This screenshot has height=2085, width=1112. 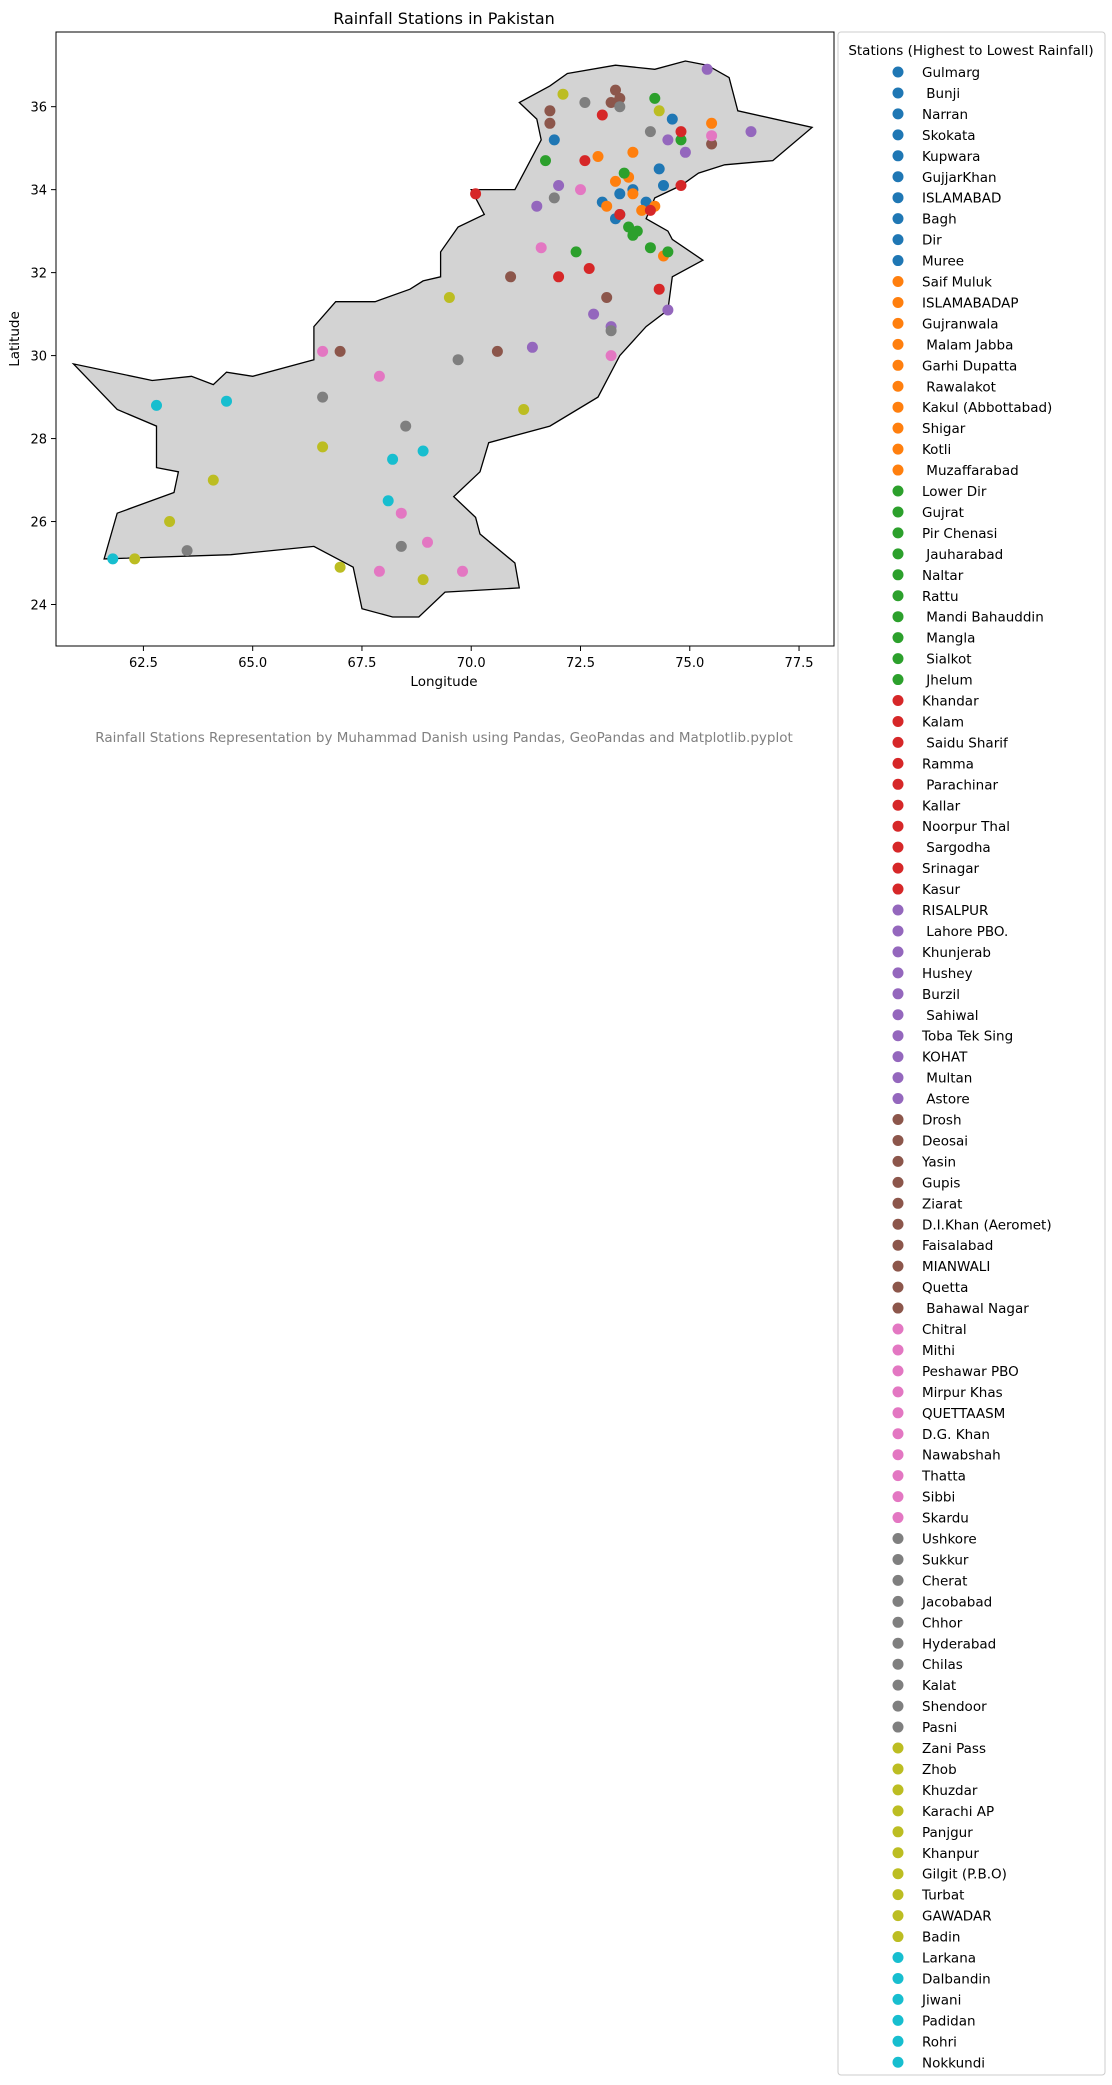 What do you see at coordinates (959, 1644) in the screenshot?
I see `legend-label: Hyderabad` at bounding box center [959, 1644].